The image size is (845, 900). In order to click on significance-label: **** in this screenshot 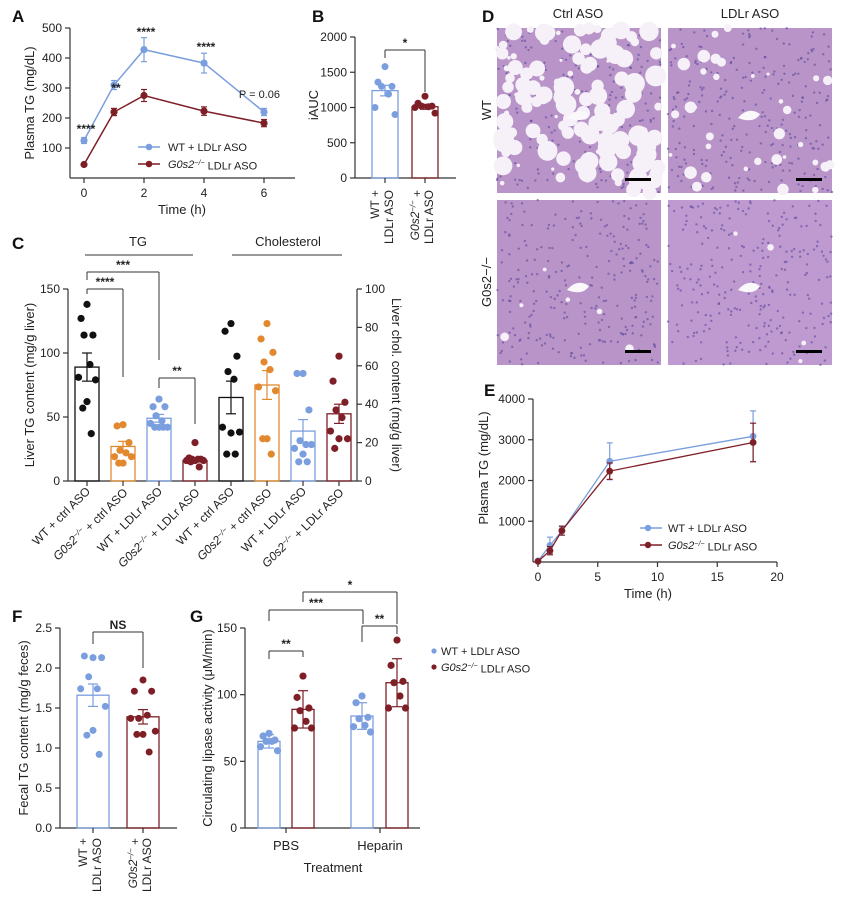, I will do `click(206, 47)`.